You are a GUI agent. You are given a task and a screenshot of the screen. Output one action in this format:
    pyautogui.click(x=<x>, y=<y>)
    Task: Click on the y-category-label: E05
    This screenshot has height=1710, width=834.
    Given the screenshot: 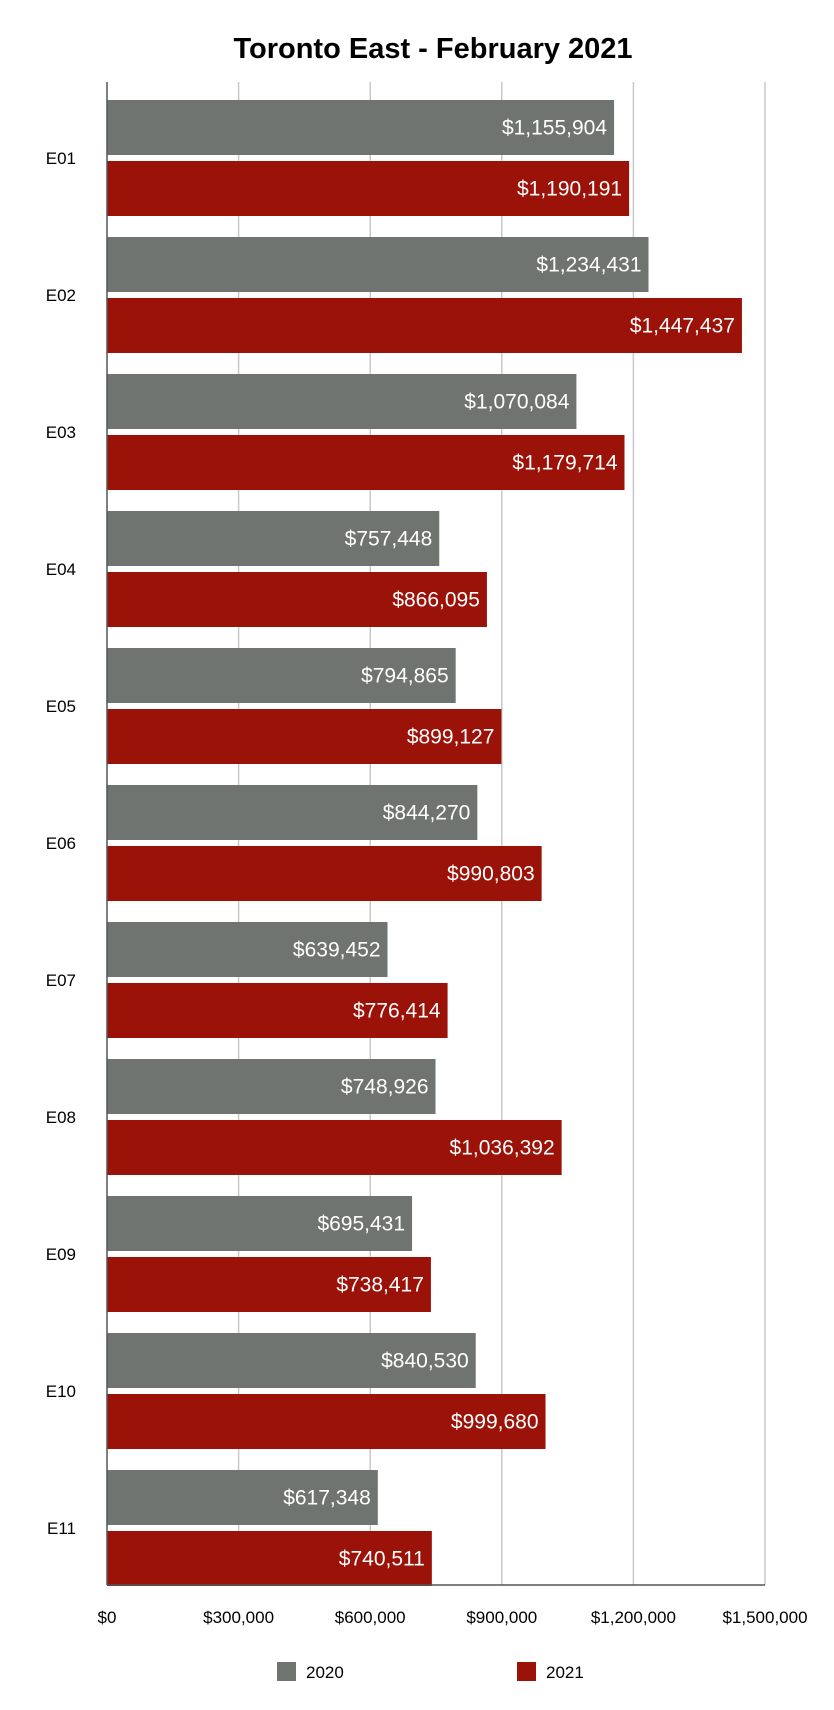 What is the action you would take?
    pyautogui.click(x=61, y=706)
    